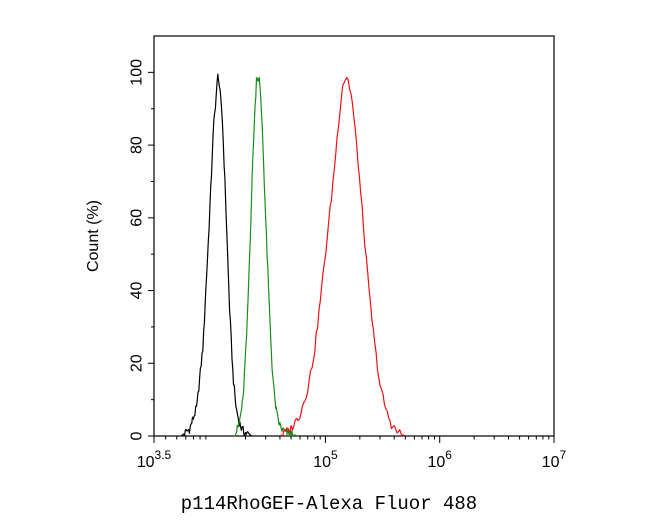  I want to click on y-tick-label: 40, so click(137, 291).